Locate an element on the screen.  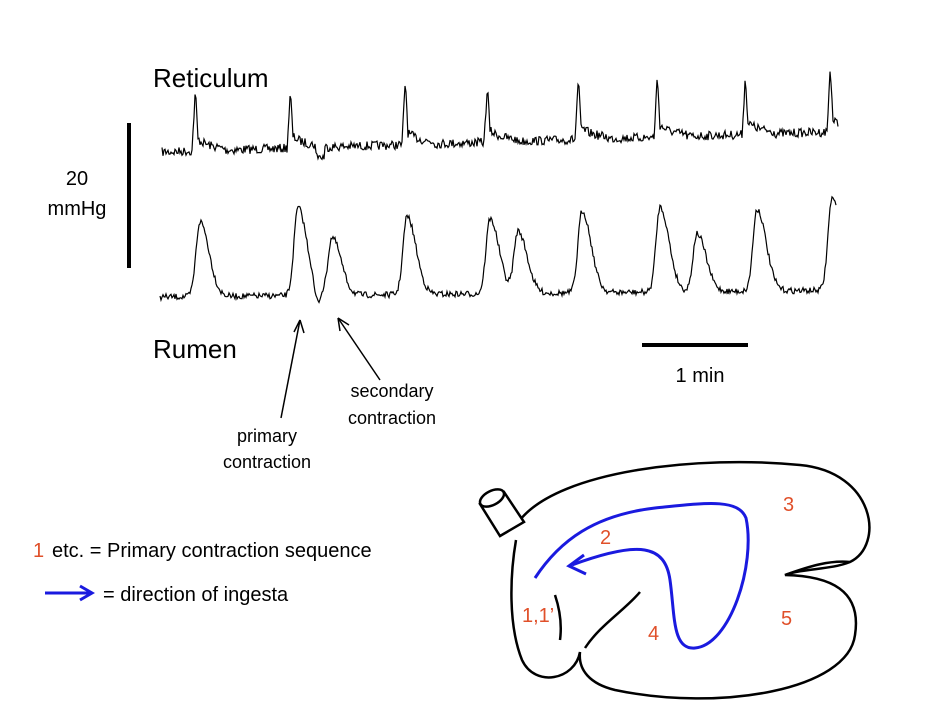
stomach-label: 2 is located at coordinates (605, 538).